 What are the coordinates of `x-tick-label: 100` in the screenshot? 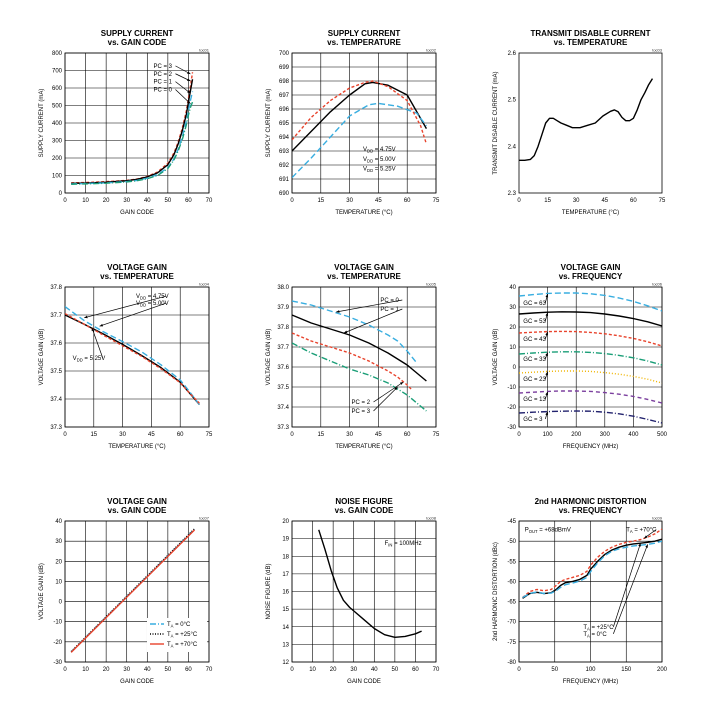 It's located at (590, 670).